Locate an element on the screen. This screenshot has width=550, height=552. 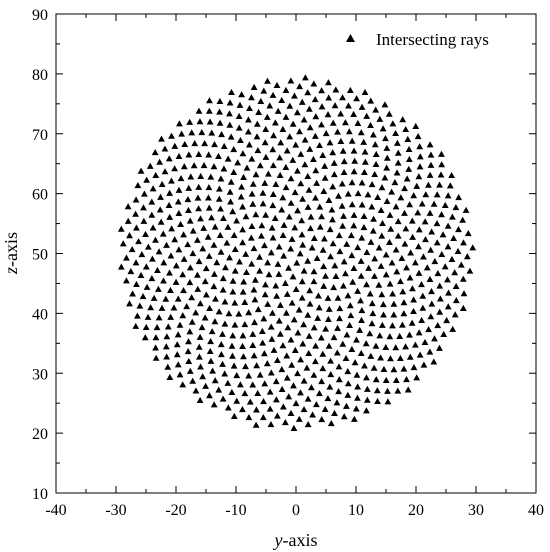
x-tick-label: 0 is located at coordinates (296, 510).